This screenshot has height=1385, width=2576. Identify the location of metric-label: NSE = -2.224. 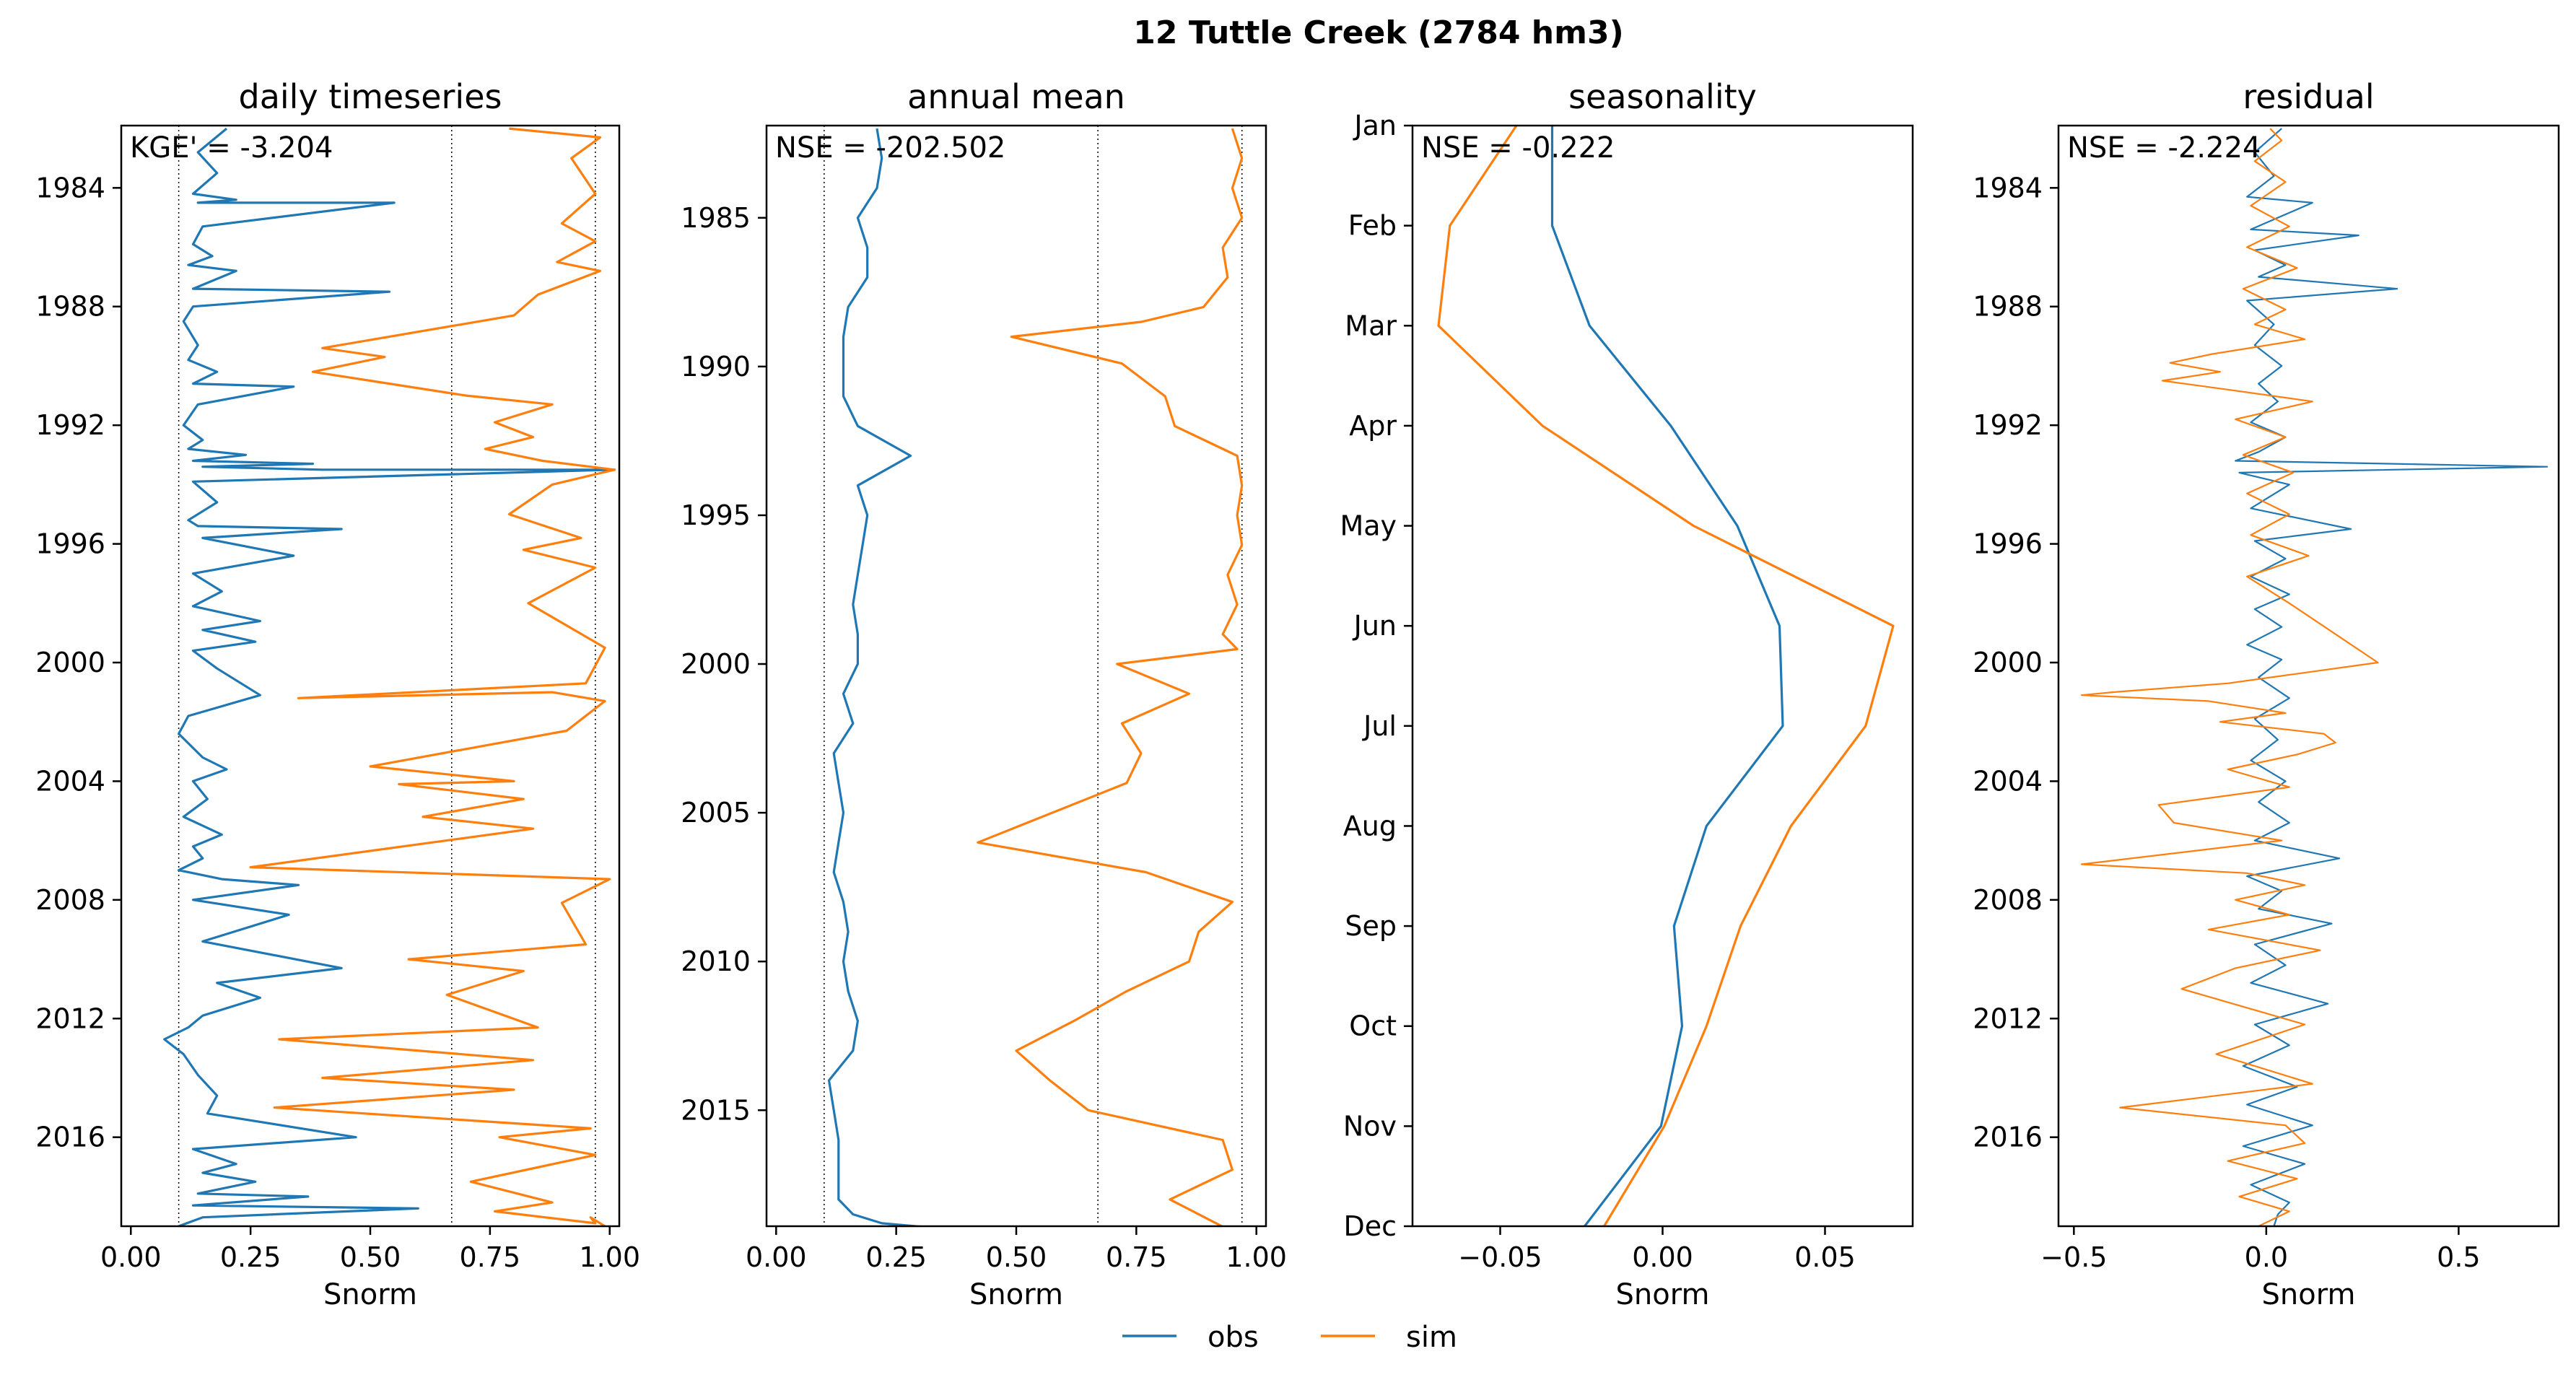
(2164, 148).